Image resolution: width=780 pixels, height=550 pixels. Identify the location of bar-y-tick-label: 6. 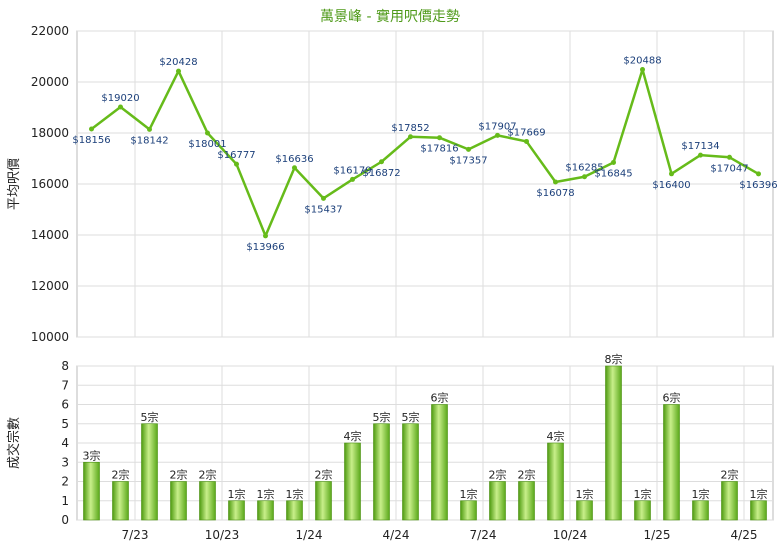
(65, 405).